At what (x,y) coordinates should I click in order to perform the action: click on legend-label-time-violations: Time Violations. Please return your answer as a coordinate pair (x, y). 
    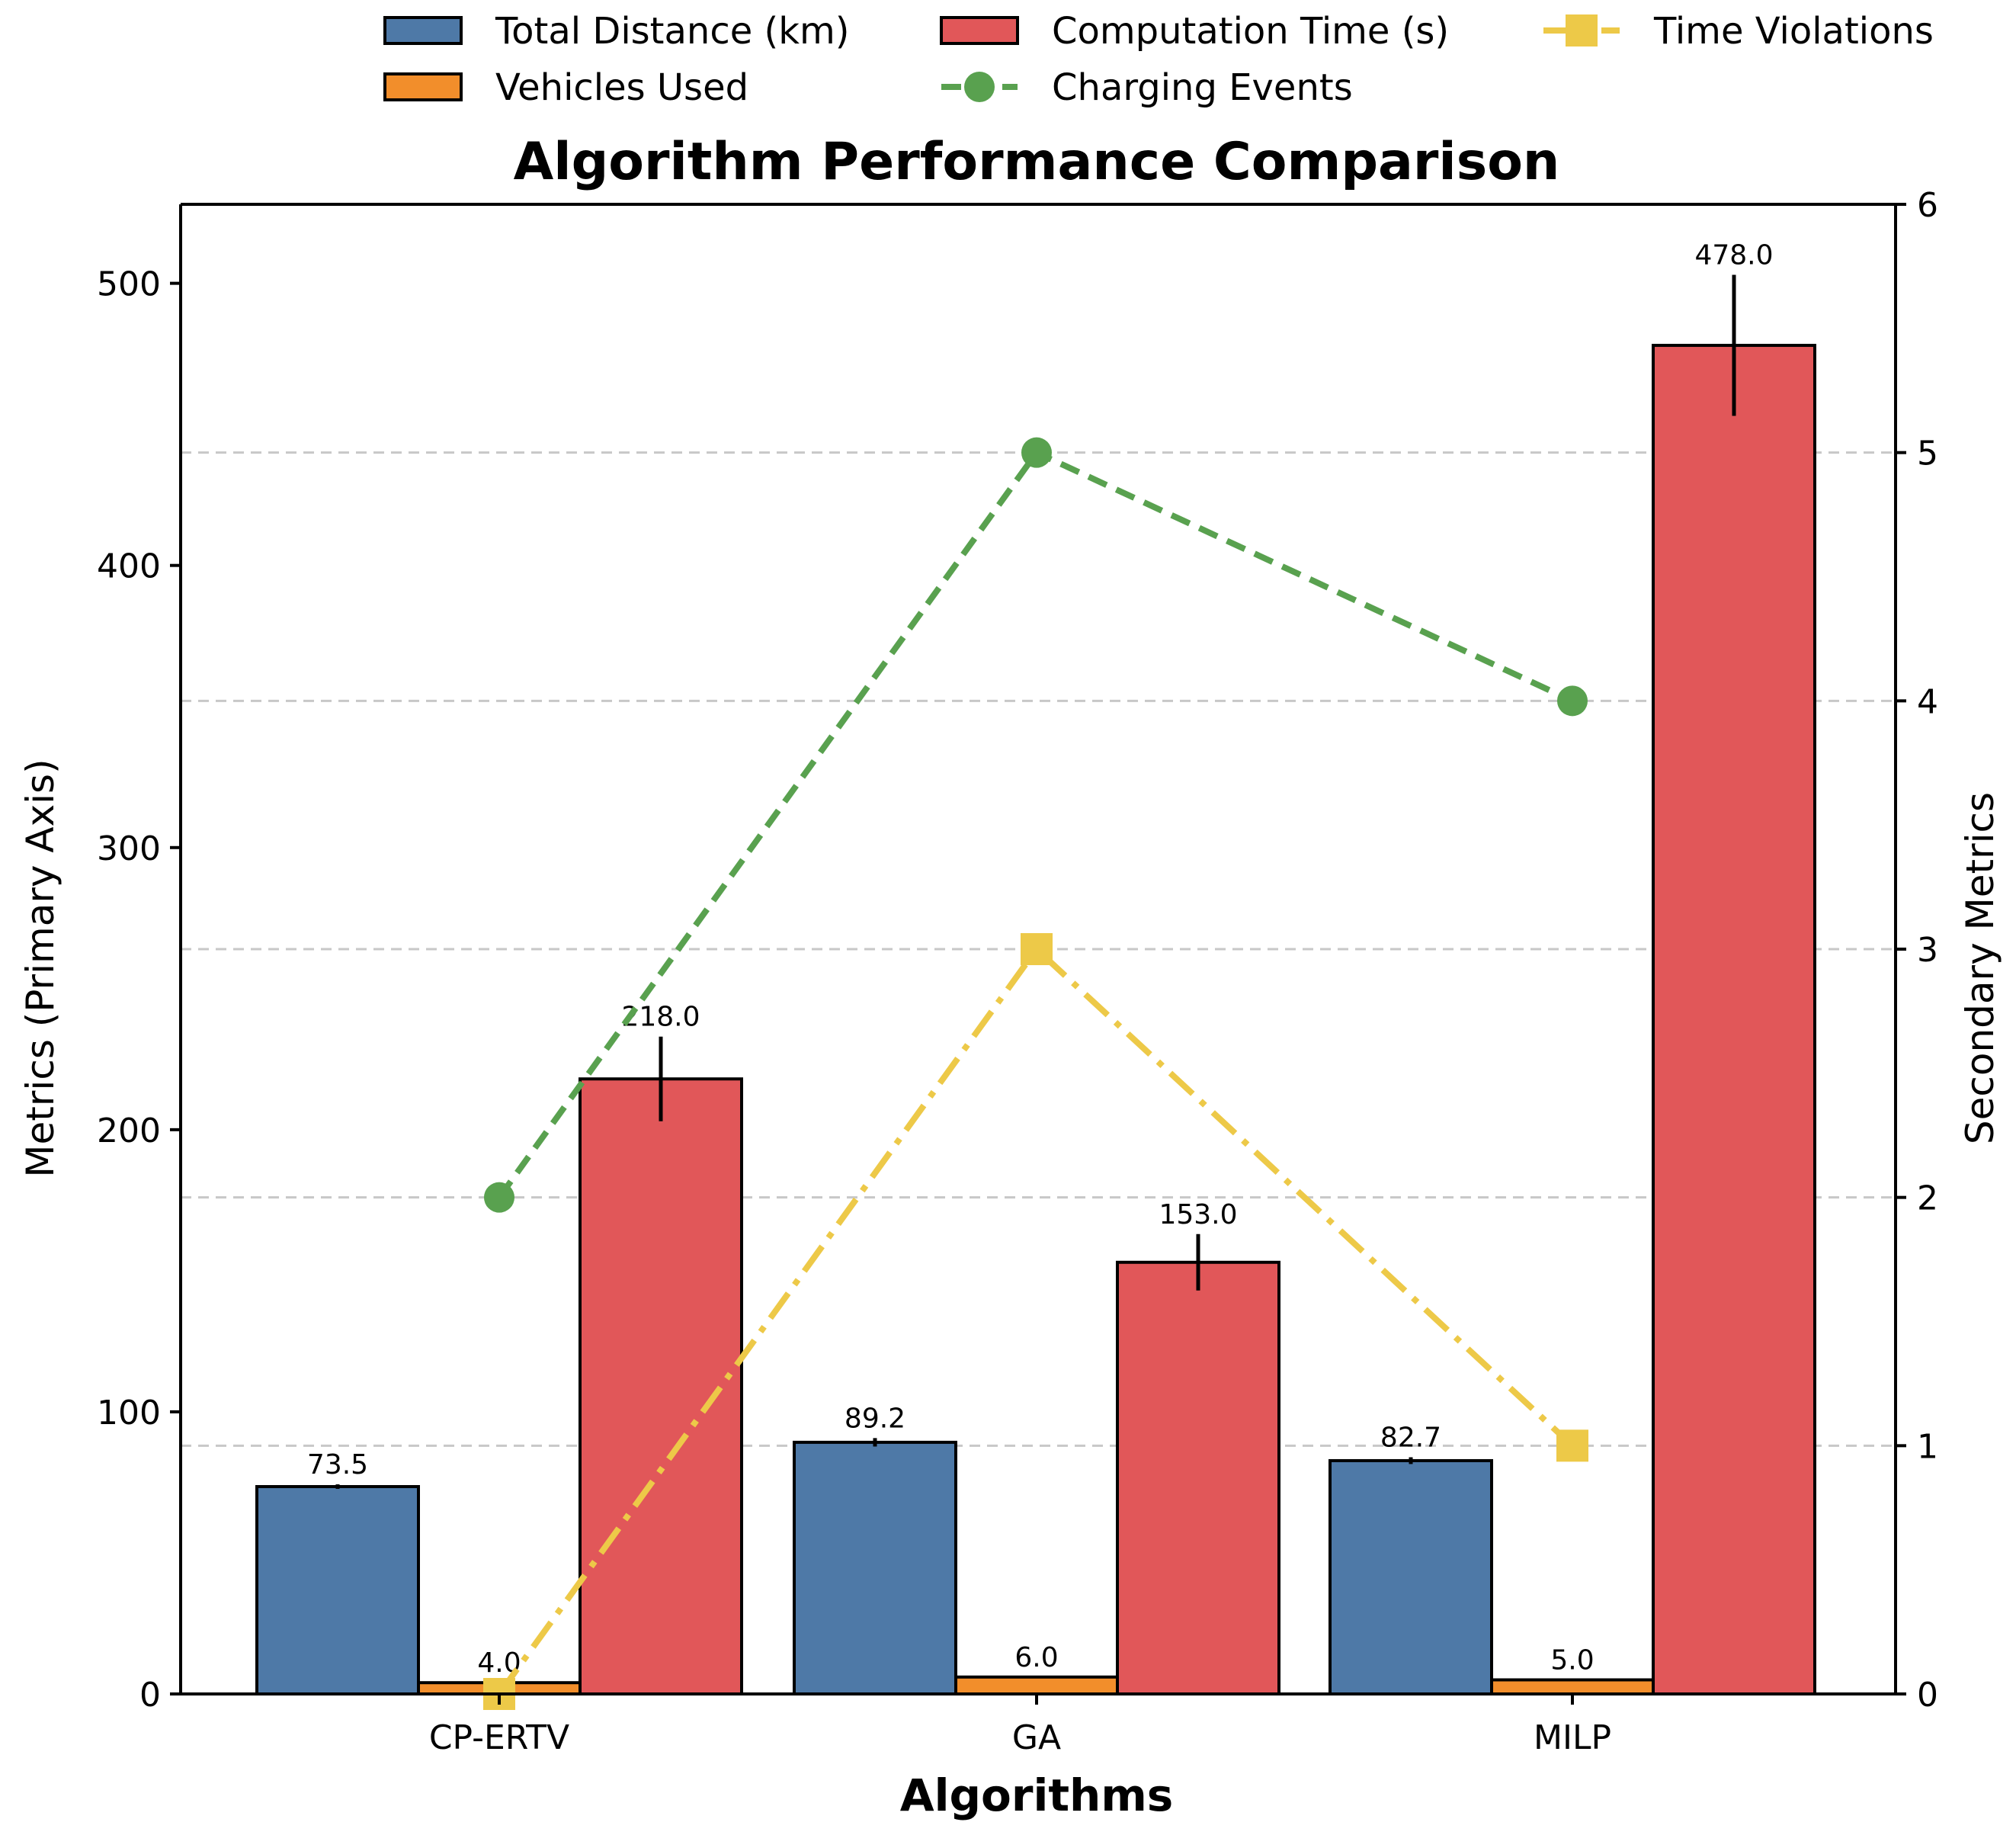
    Looking at the image, I should click on (1793, 31).